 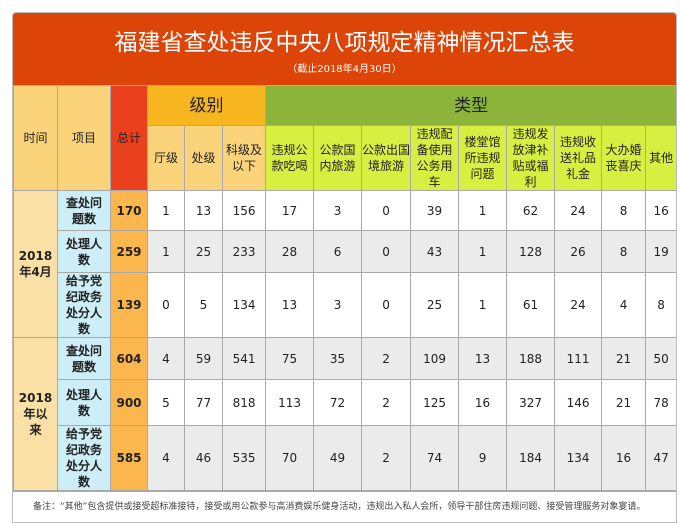 I want to click on value-cell: 26, so click(x=578, y=251).